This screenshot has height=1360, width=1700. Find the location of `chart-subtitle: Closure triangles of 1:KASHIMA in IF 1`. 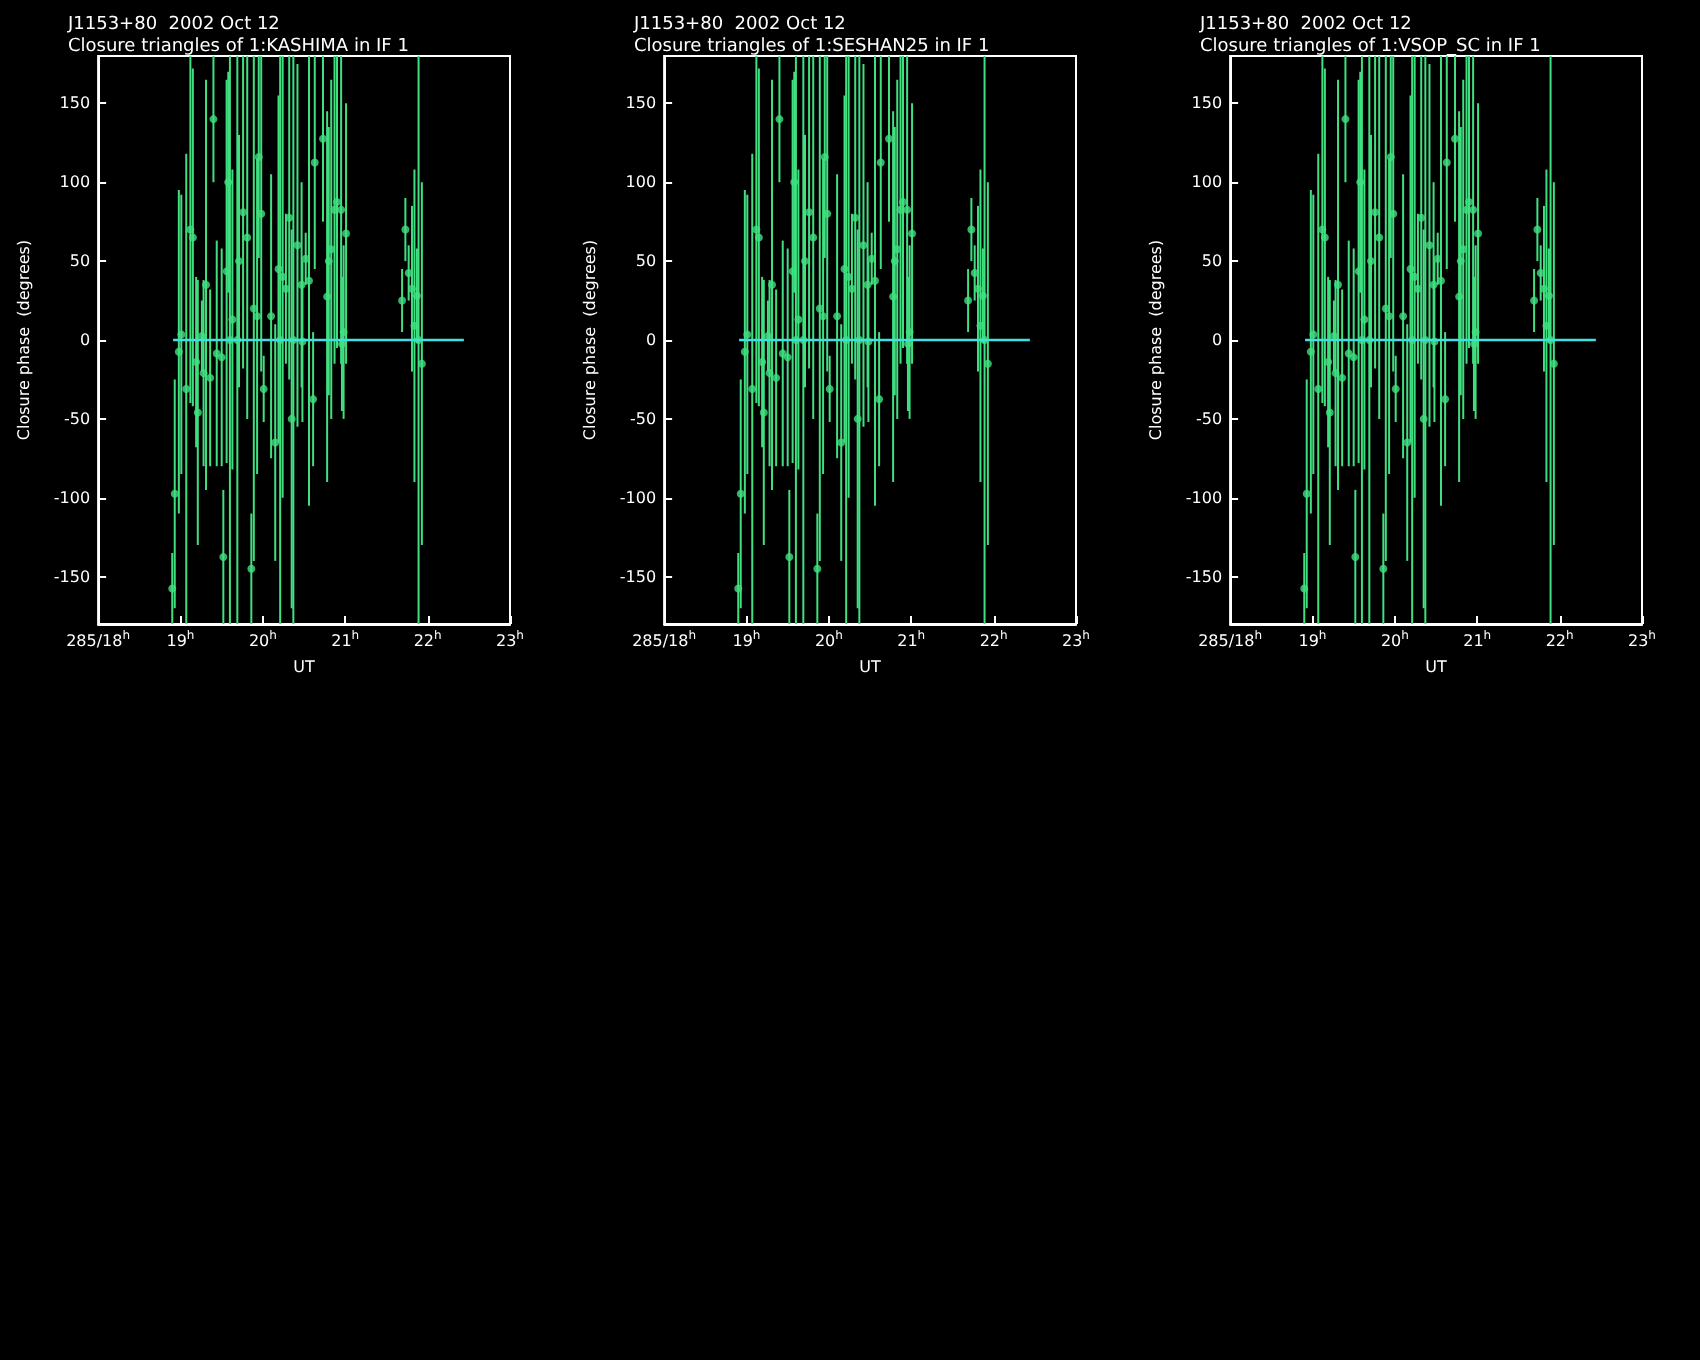

chart-subtitle: Closure triangles of 1:KASHIMA in IF 1 is located at coordinates (238, 47).